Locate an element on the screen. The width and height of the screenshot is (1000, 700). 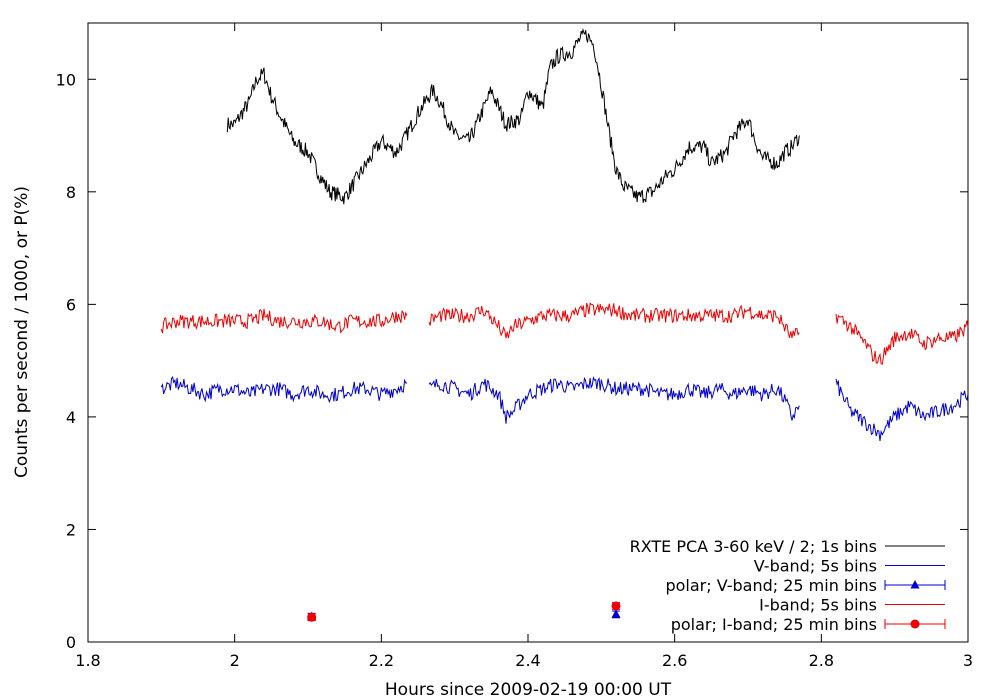
x-tick-label: 1.8 is located at coordinates (87, 660).